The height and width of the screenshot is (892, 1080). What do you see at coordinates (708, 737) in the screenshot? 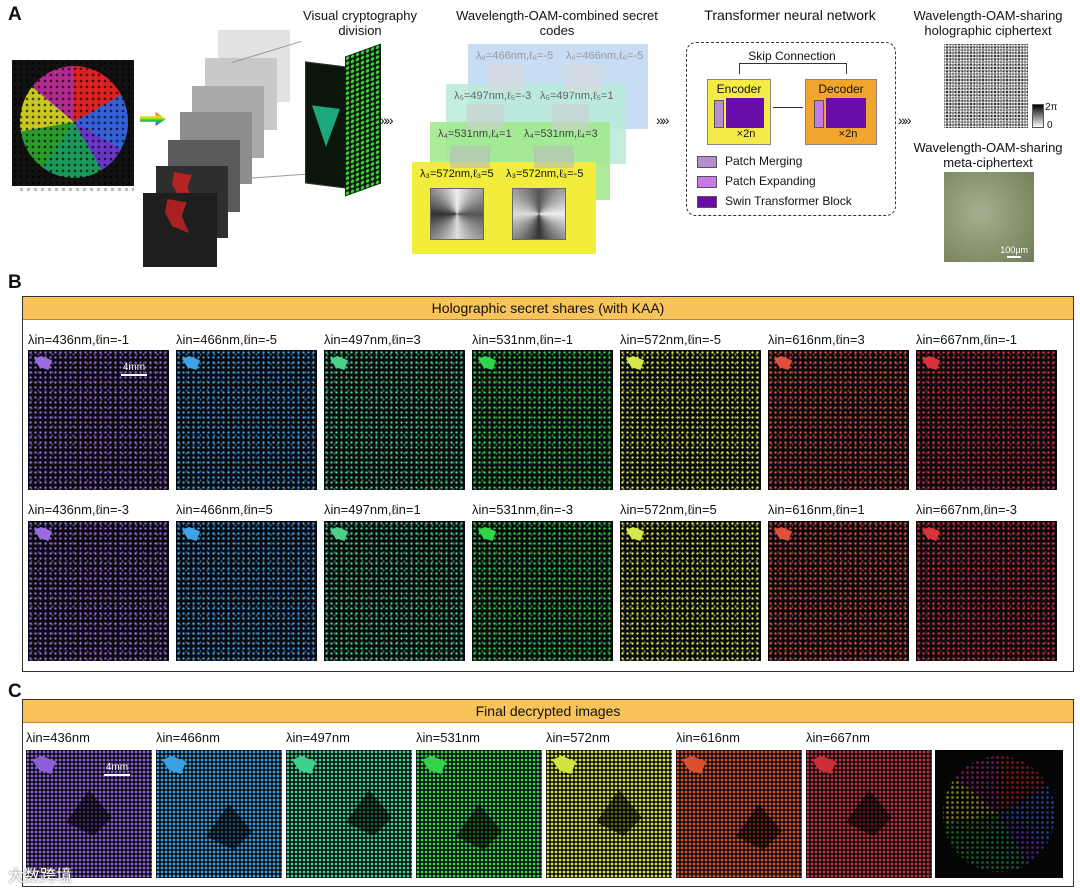
I see `decrypted-label-6: λin=616nm` at bounding box center [708, 737].